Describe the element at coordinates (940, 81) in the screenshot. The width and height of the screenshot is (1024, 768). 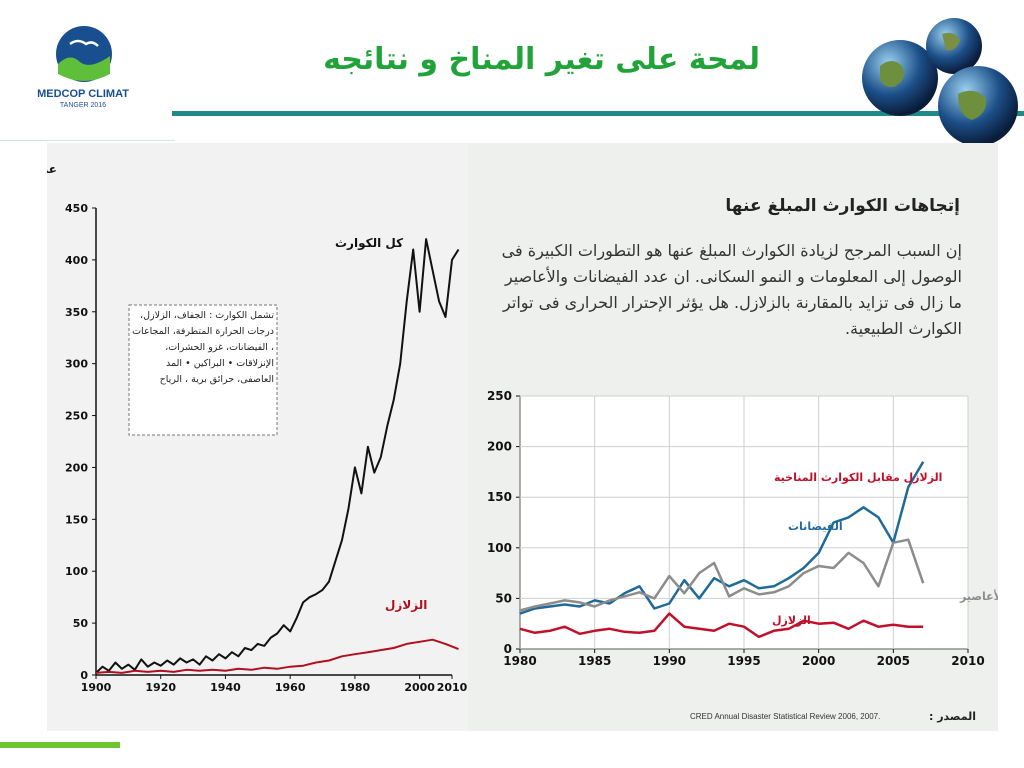
I see `globe-icon` at that location.